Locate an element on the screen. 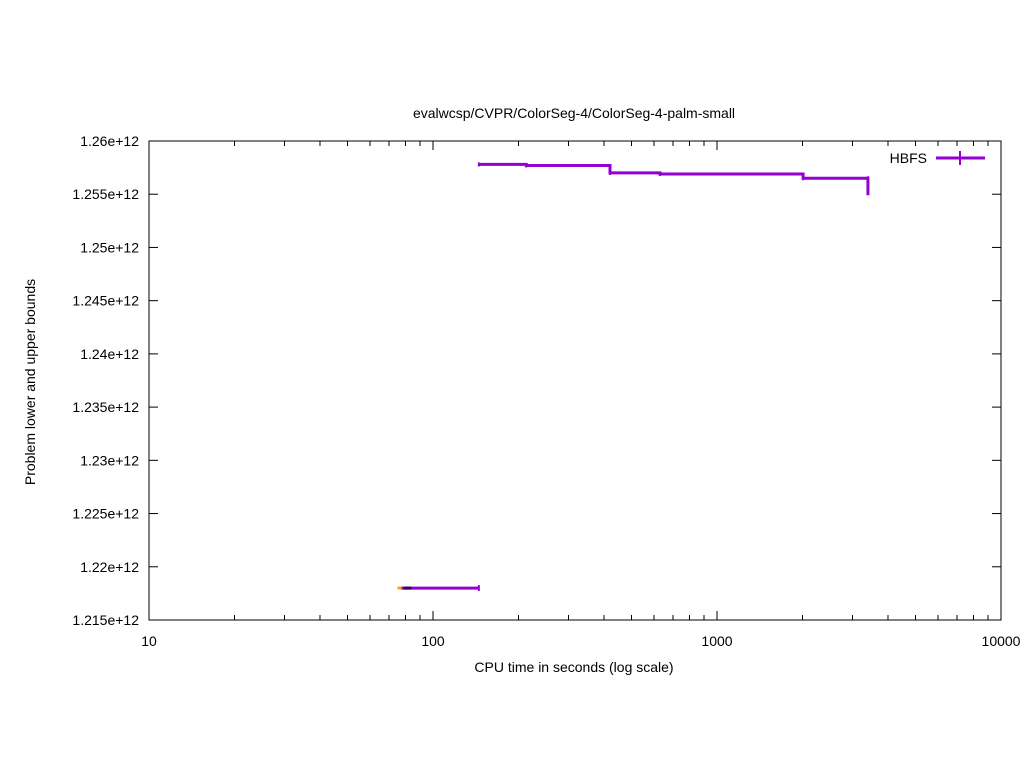 This screenshot has width=1024, height=768. x-tick-label: 1000 is located at coordinates (716, 641).